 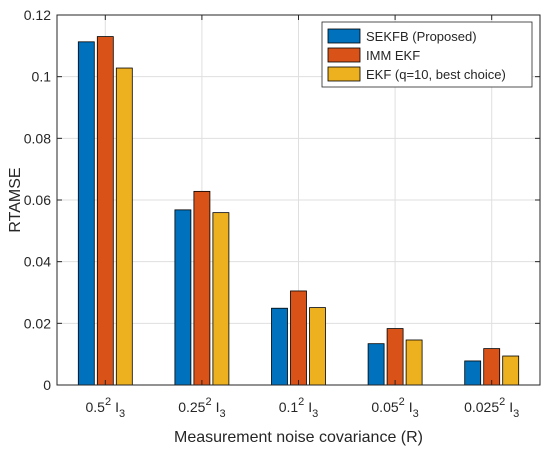 What do you see at coordinates (15, 199) in the screenshot?
I see `y-axis-label: RTAMSE` at bounding box center [15, 199].